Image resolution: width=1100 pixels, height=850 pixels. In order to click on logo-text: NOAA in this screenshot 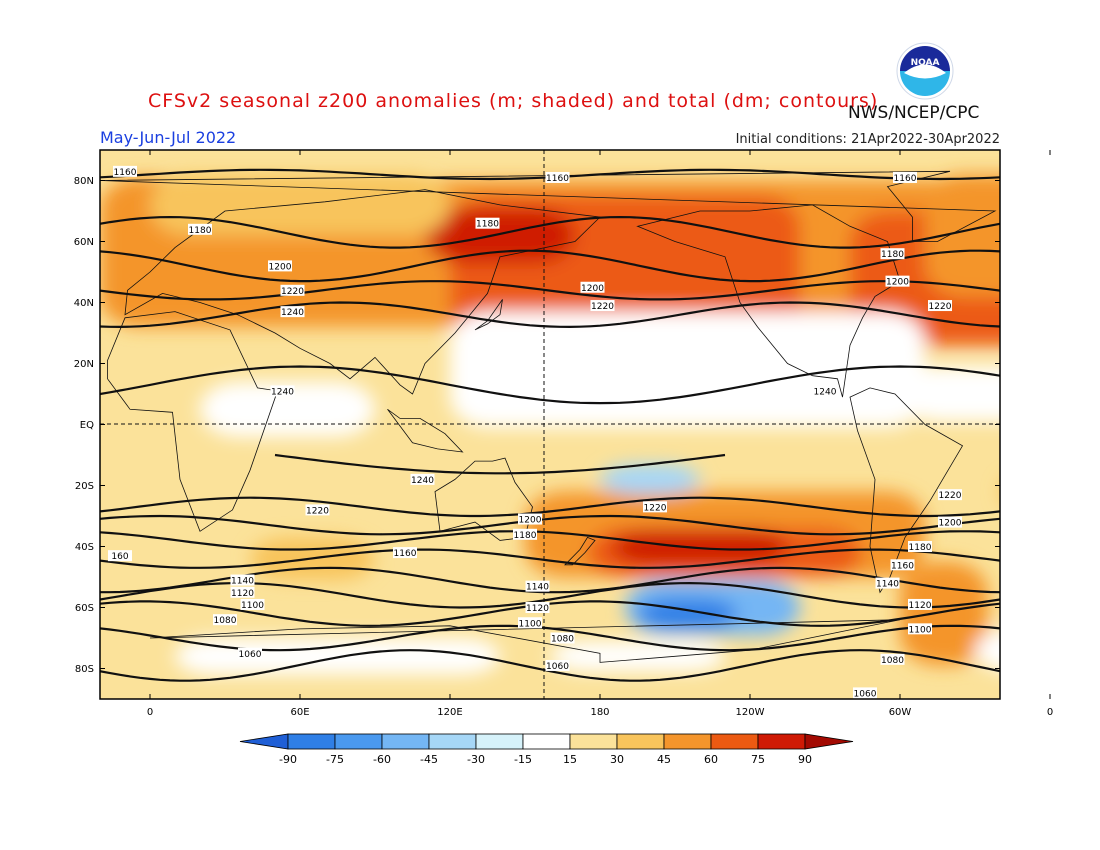, I will do `click(925, 63)`.